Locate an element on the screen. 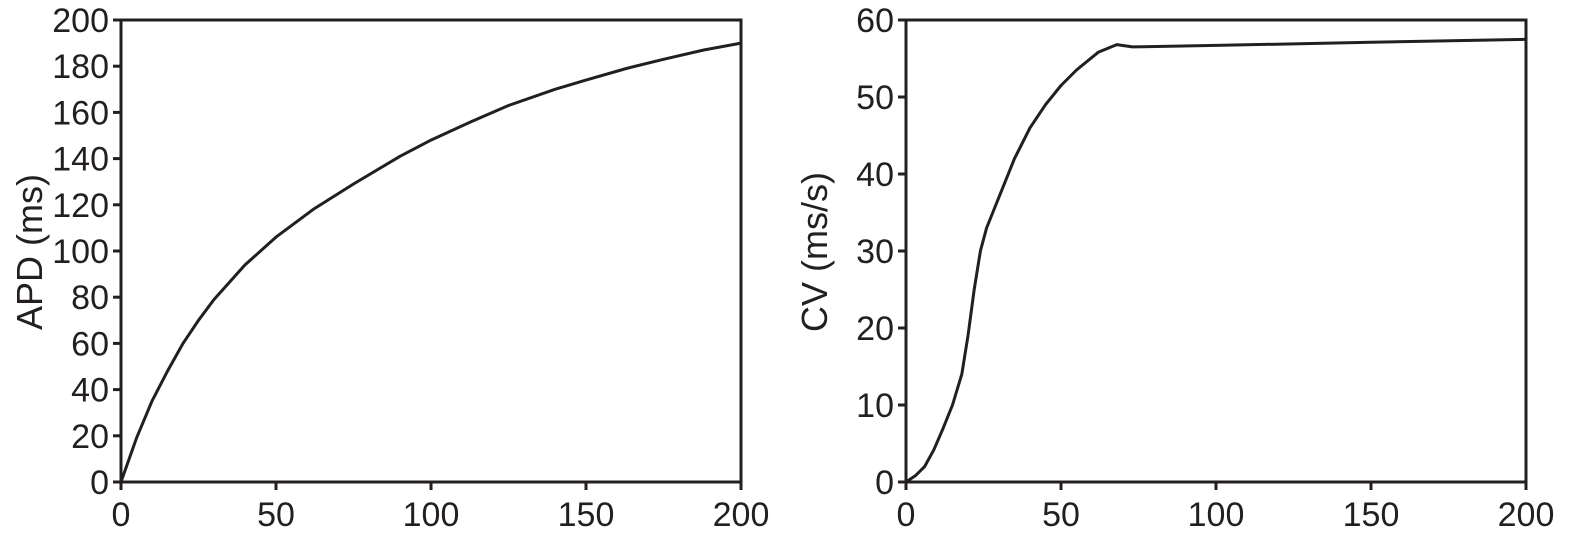 This screenshot has width=1575, height=551. cv-y-tick-label: 20 is located at coordinates (875, 329).